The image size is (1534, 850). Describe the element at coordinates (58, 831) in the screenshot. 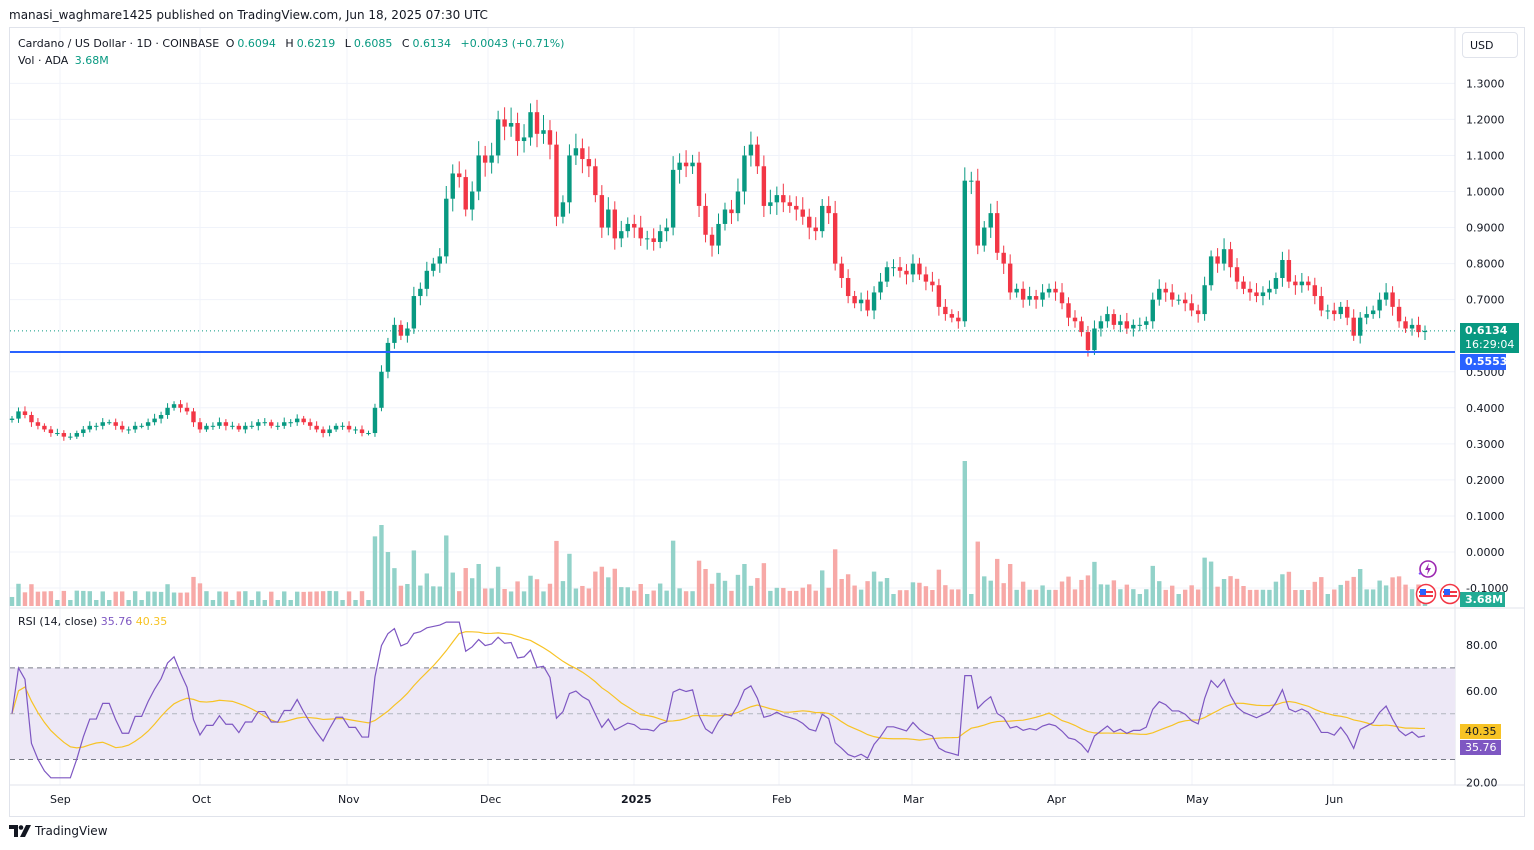

I see `tradingview-logo: TradingView` at that location.